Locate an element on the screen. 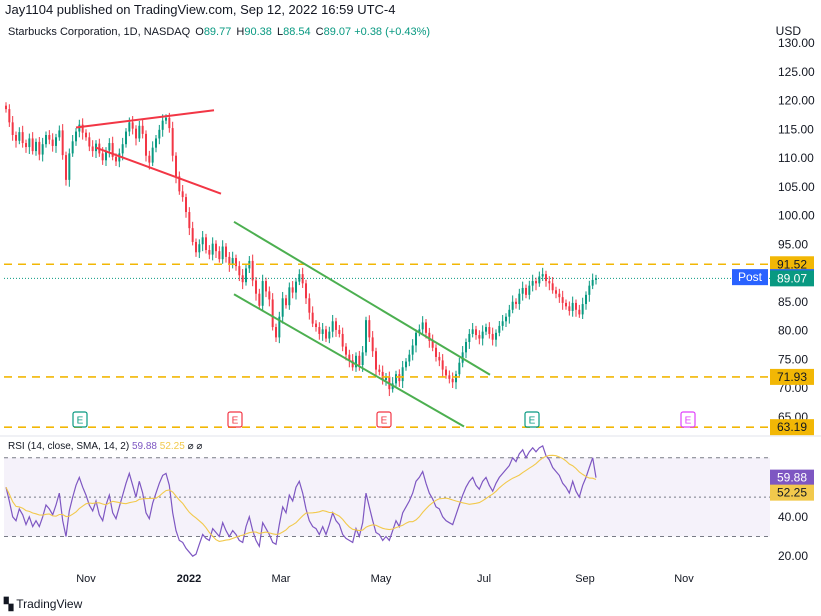 This screenshot has width=821, height=616. tradingview-brand: ▚ TradingView is located at coordinates (43, 604).